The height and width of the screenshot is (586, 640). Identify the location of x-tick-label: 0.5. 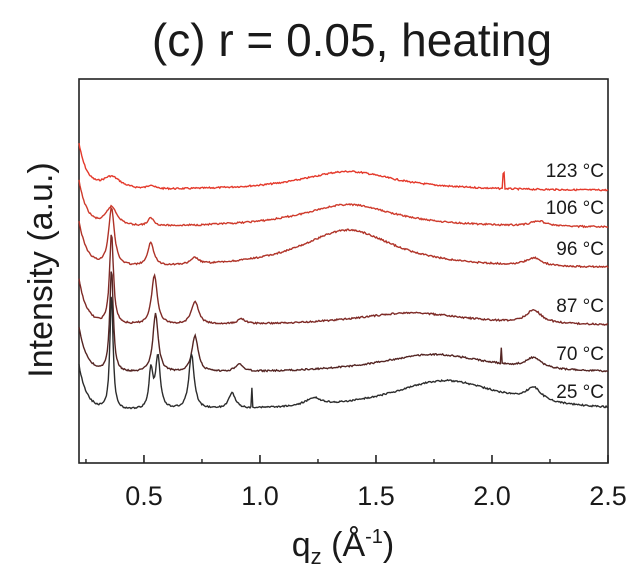
(144, 496).